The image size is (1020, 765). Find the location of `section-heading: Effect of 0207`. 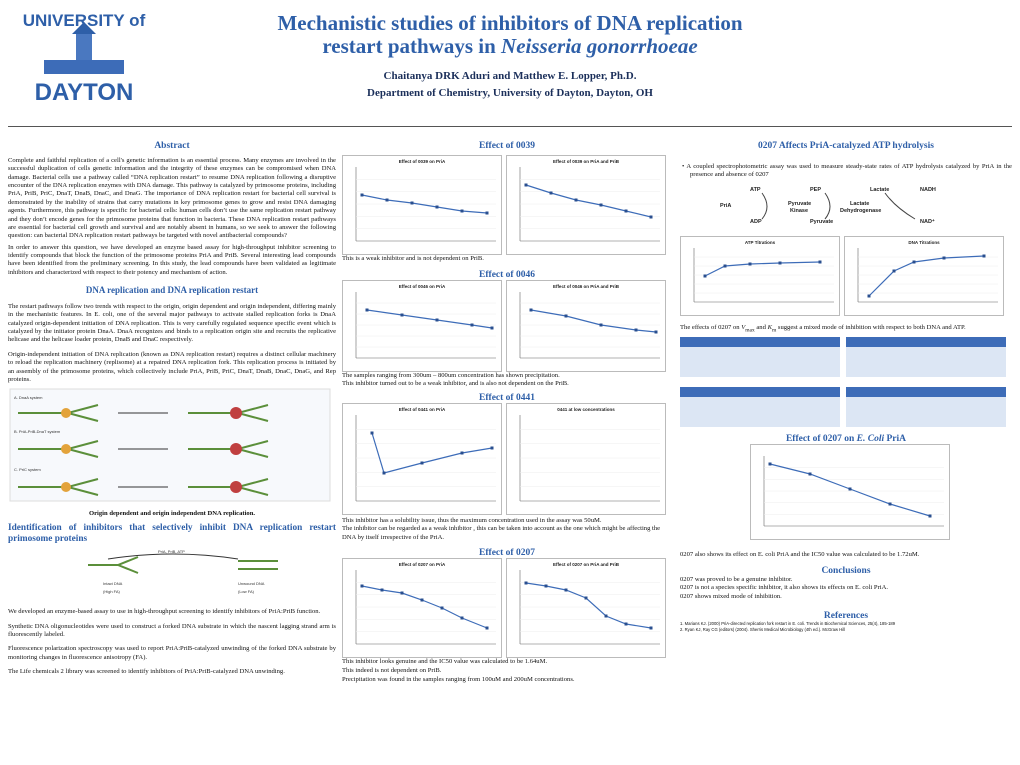

section-heading: Effect of 0207 is located at coordinates (507, 553).